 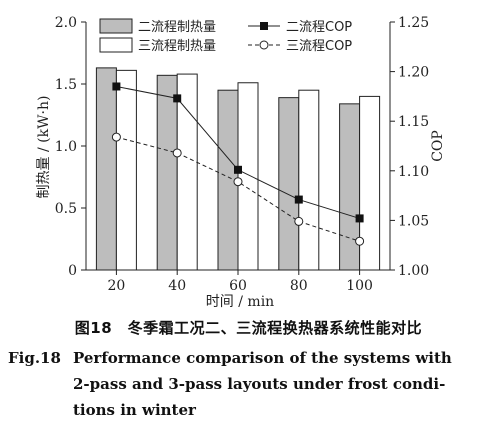 I want to click on y-tick-label: 1.5, so click(x=66, y=85).